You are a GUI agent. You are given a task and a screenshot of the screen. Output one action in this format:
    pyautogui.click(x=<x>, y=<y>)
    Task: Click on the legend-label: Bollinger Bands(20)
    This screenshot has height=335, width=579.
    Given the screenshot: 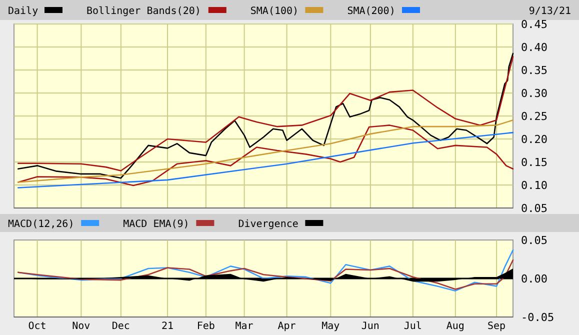 What is the action you would take?
    pyautogui.click(x=143, y=11)
    